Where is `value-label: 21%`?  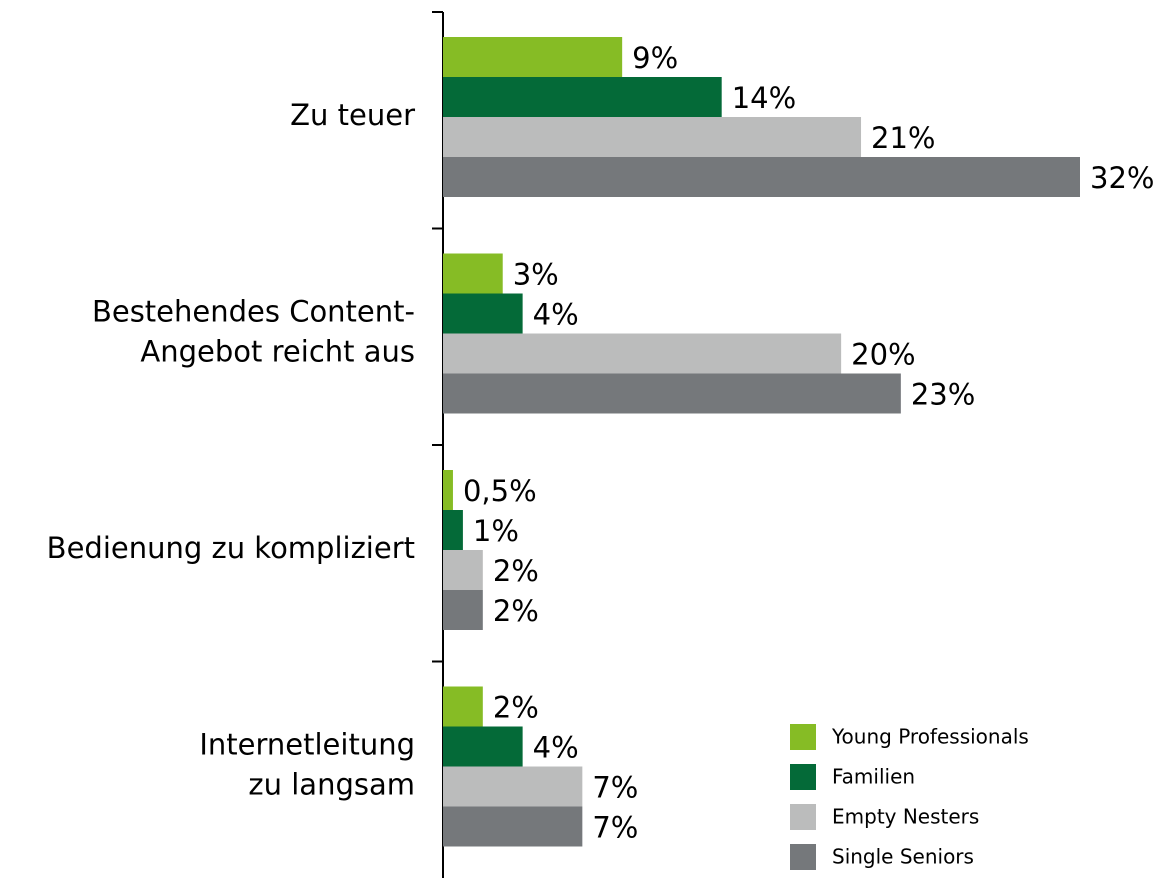 value-label: 21% is located at coordinates (903, 138).